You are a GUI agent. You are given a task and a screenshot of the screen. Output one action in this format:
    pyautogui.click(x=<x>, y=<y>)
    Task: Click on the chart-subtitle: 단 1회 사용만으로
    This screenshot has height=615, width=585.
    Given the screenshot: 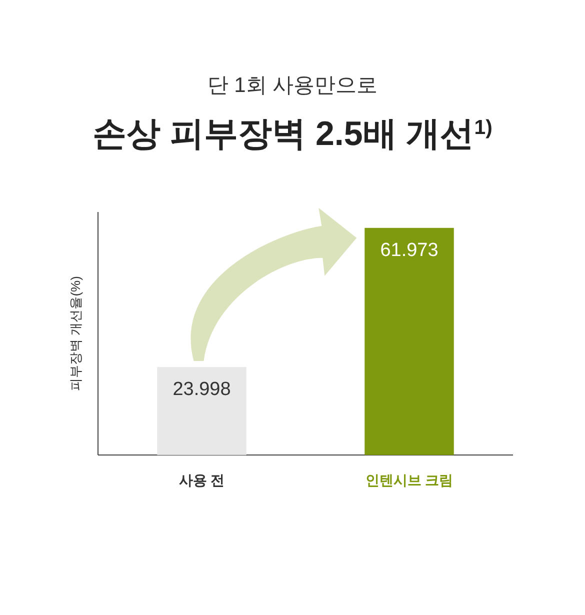 What is the action you would take?
    pyautogui.click(x=292, y=85)
    